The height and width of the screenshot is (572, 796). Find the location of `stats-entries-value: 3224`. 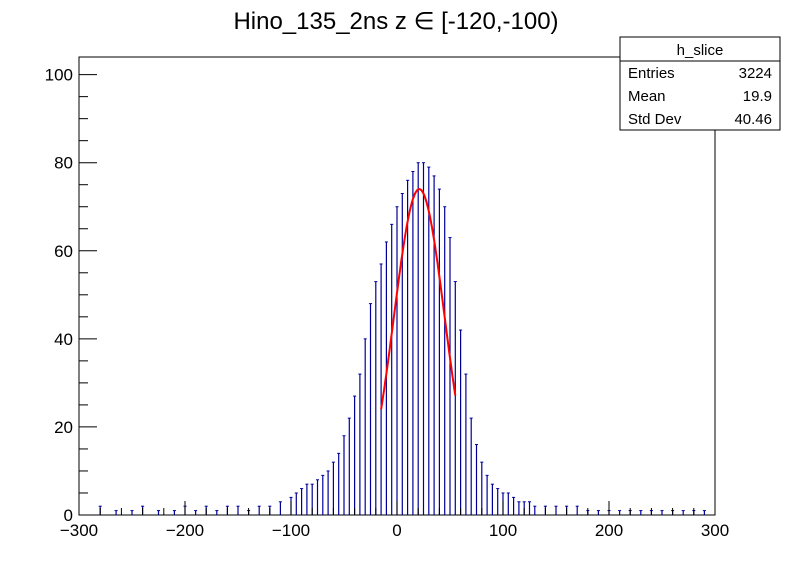

stats-entries-value: 3224 is located at coordinates (755, 73).